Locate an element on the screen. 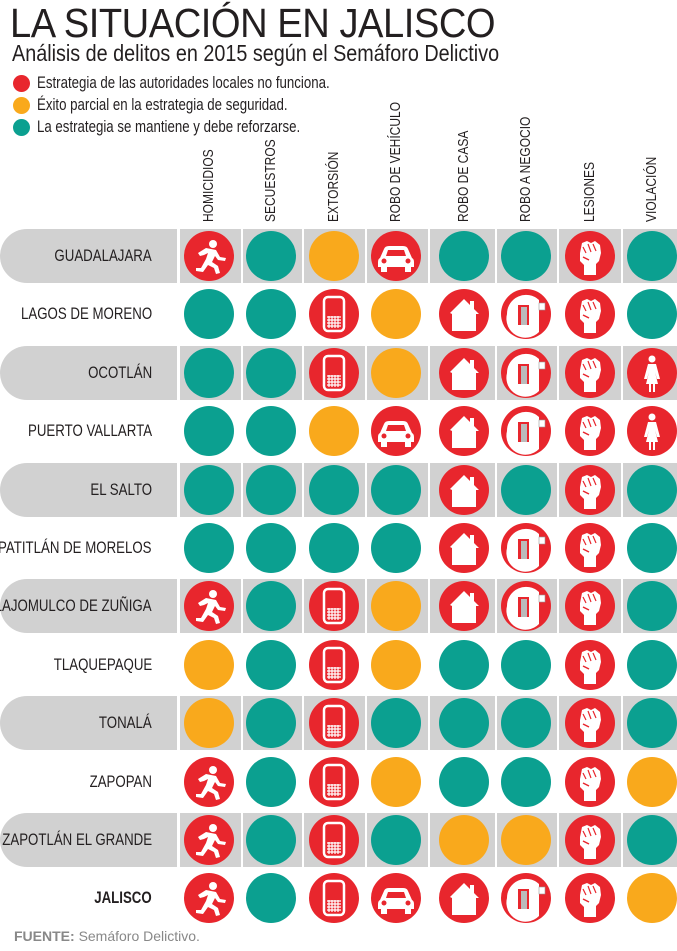  legend-dot-green is located at coordinates (21, 127).